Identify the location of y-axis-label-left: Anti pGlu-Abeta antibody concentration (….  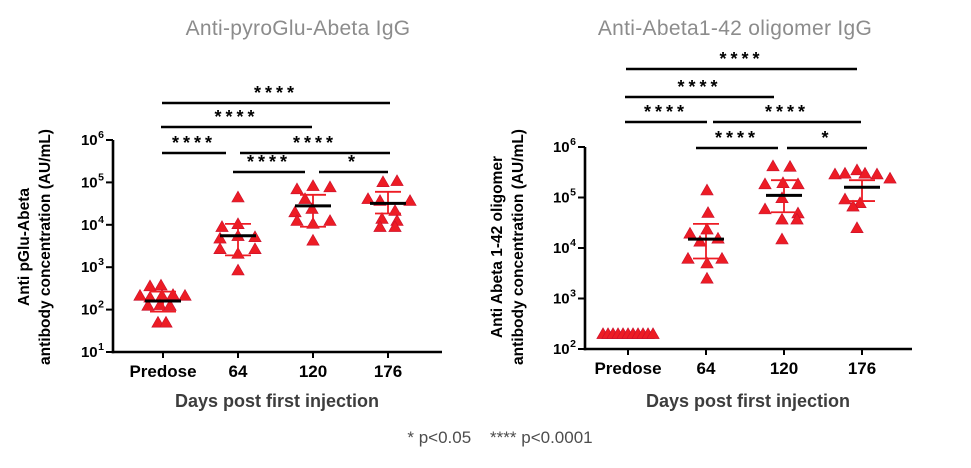
(35, 247).